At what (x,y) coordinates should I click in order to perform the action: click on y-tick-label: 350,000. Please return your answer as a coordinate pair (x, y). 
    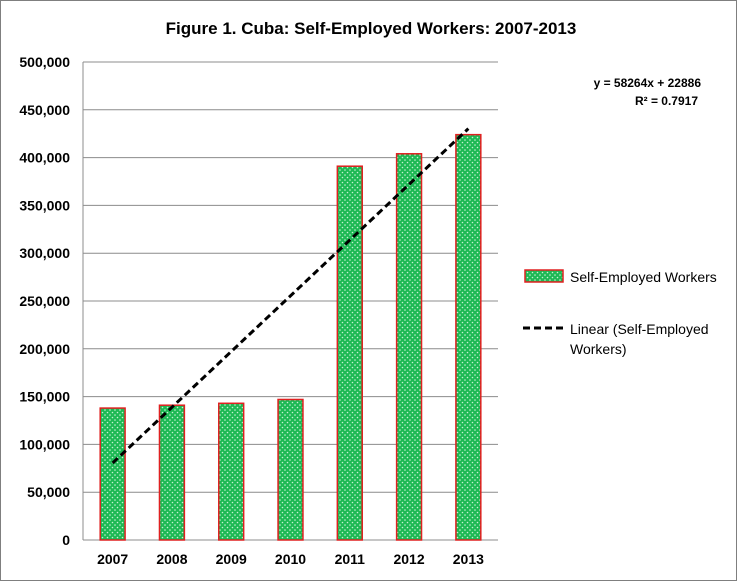
    Looking at the image, I should click on (44, 205).